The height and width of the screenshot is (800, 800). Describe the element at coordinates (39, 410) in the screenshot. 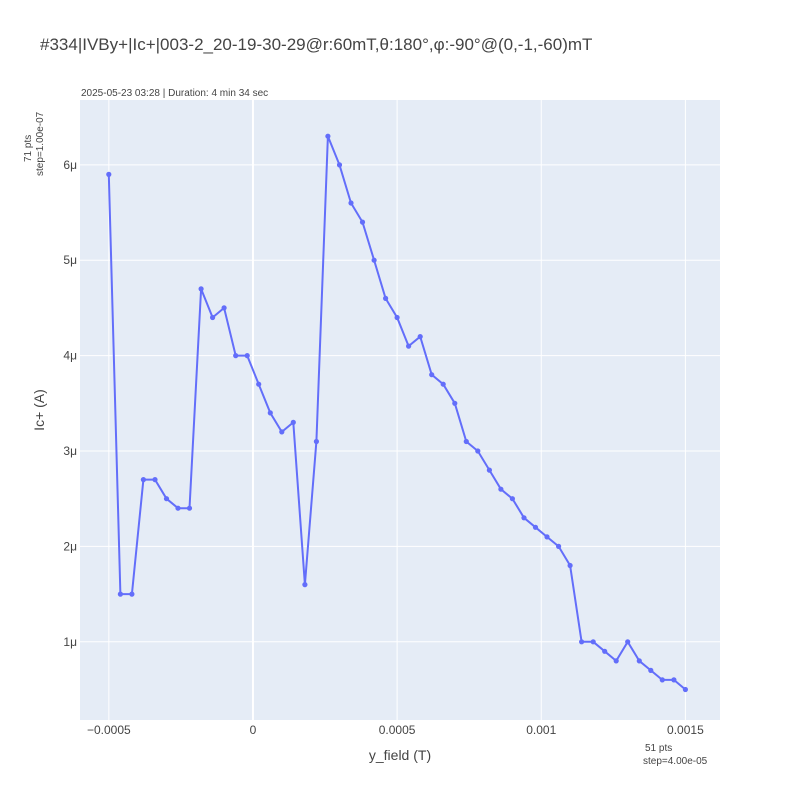

I see `y-axis-title: Ic+ (A)` at that location.